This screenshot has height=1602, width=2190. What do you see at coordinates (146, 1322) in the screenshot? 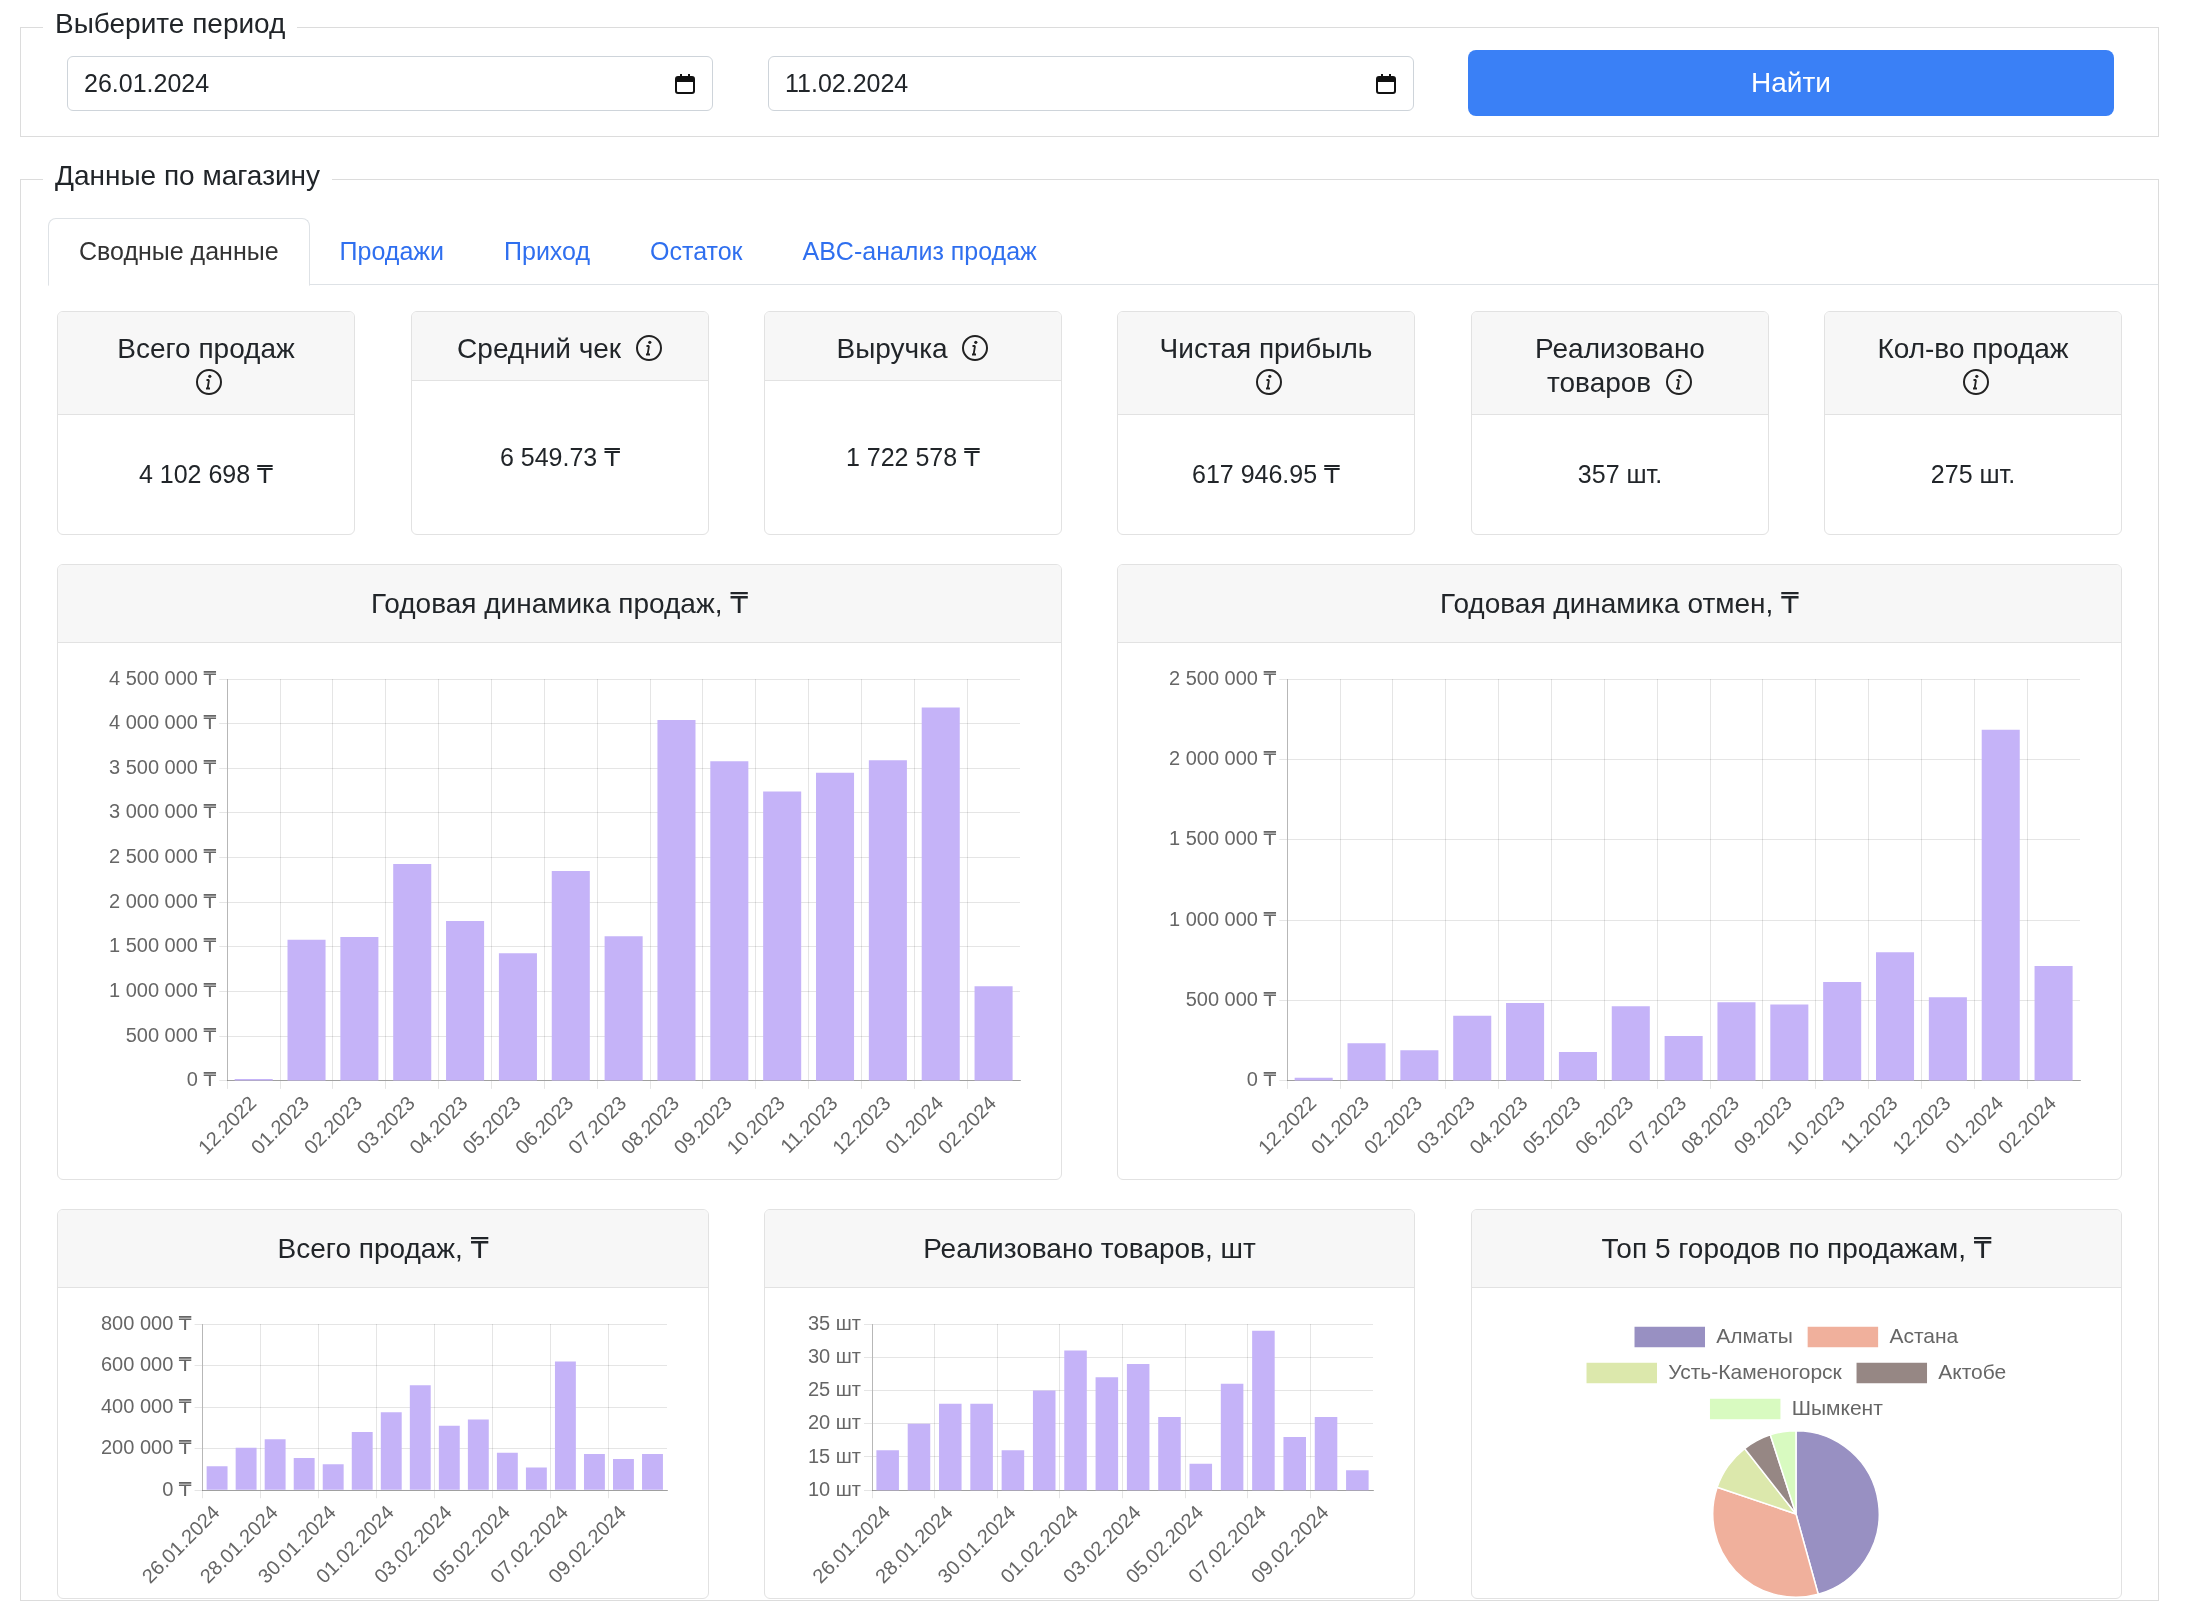
I see `y-tick-label: 800 000 ₸` at bounding box center [146, 1322].